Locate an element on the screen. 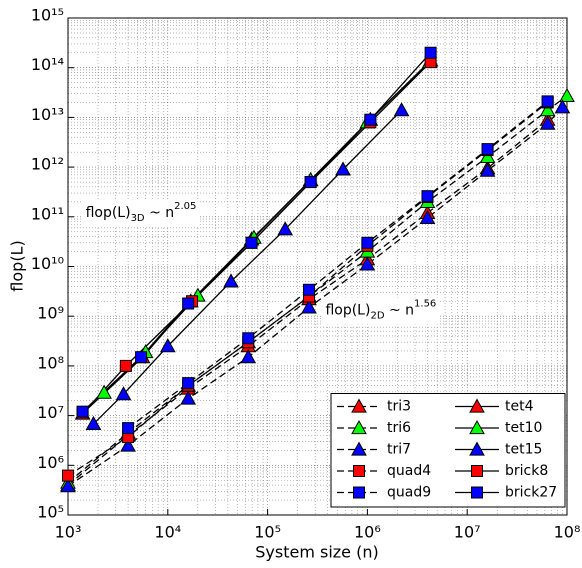 The width and height of the screenshot is (582, 568). y-tick-label: 10⁸ is located at coordinates (50, 362).